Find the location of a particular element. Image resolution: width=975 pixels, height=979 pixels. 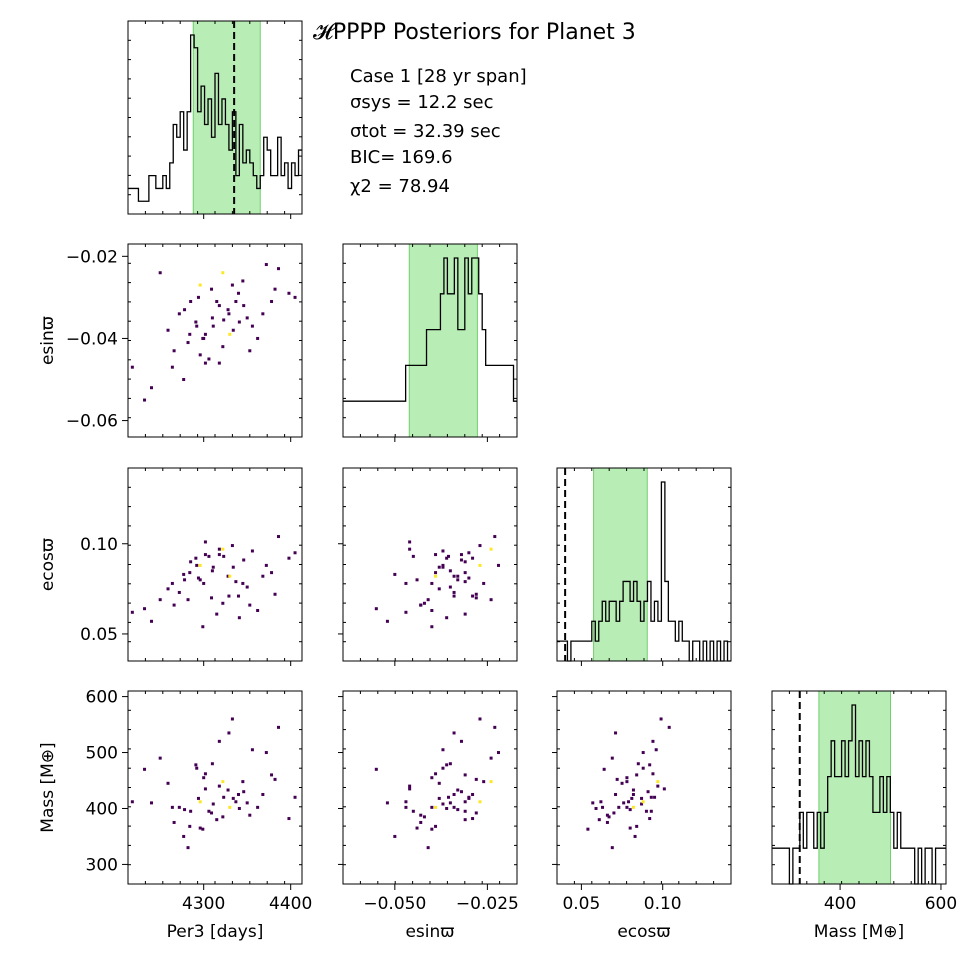

hist2d-esin-mass is located at coordinates (430, 787).